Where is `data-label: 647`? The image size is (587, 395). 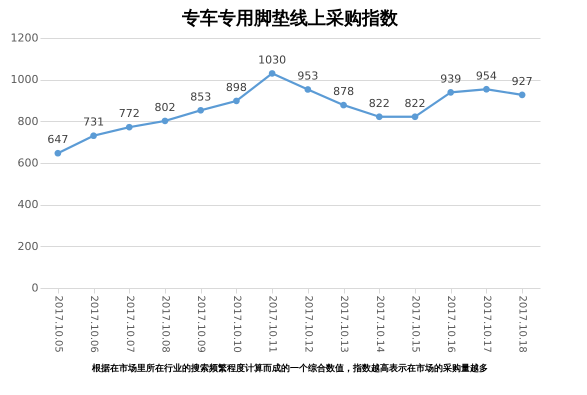
data-label: 647 is located at coordinates (57, 139).